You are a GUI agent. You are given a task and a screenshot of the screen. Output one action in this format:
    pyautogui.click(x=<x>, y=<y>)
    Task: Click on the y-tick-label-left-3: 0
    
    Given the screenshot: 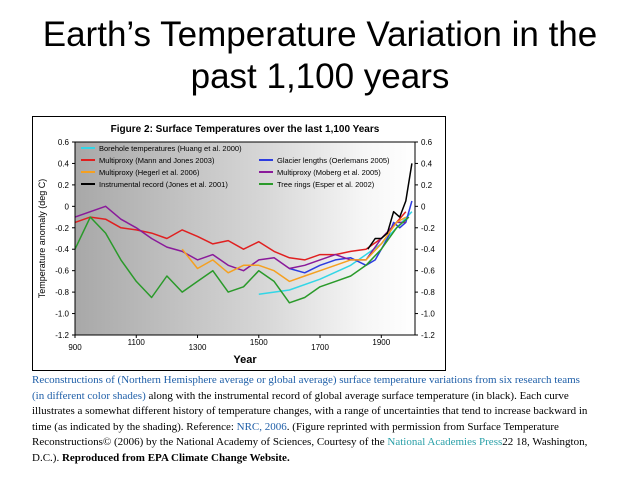 What is the action you would take?
    pyautogui.click(x=67, y=206)
    